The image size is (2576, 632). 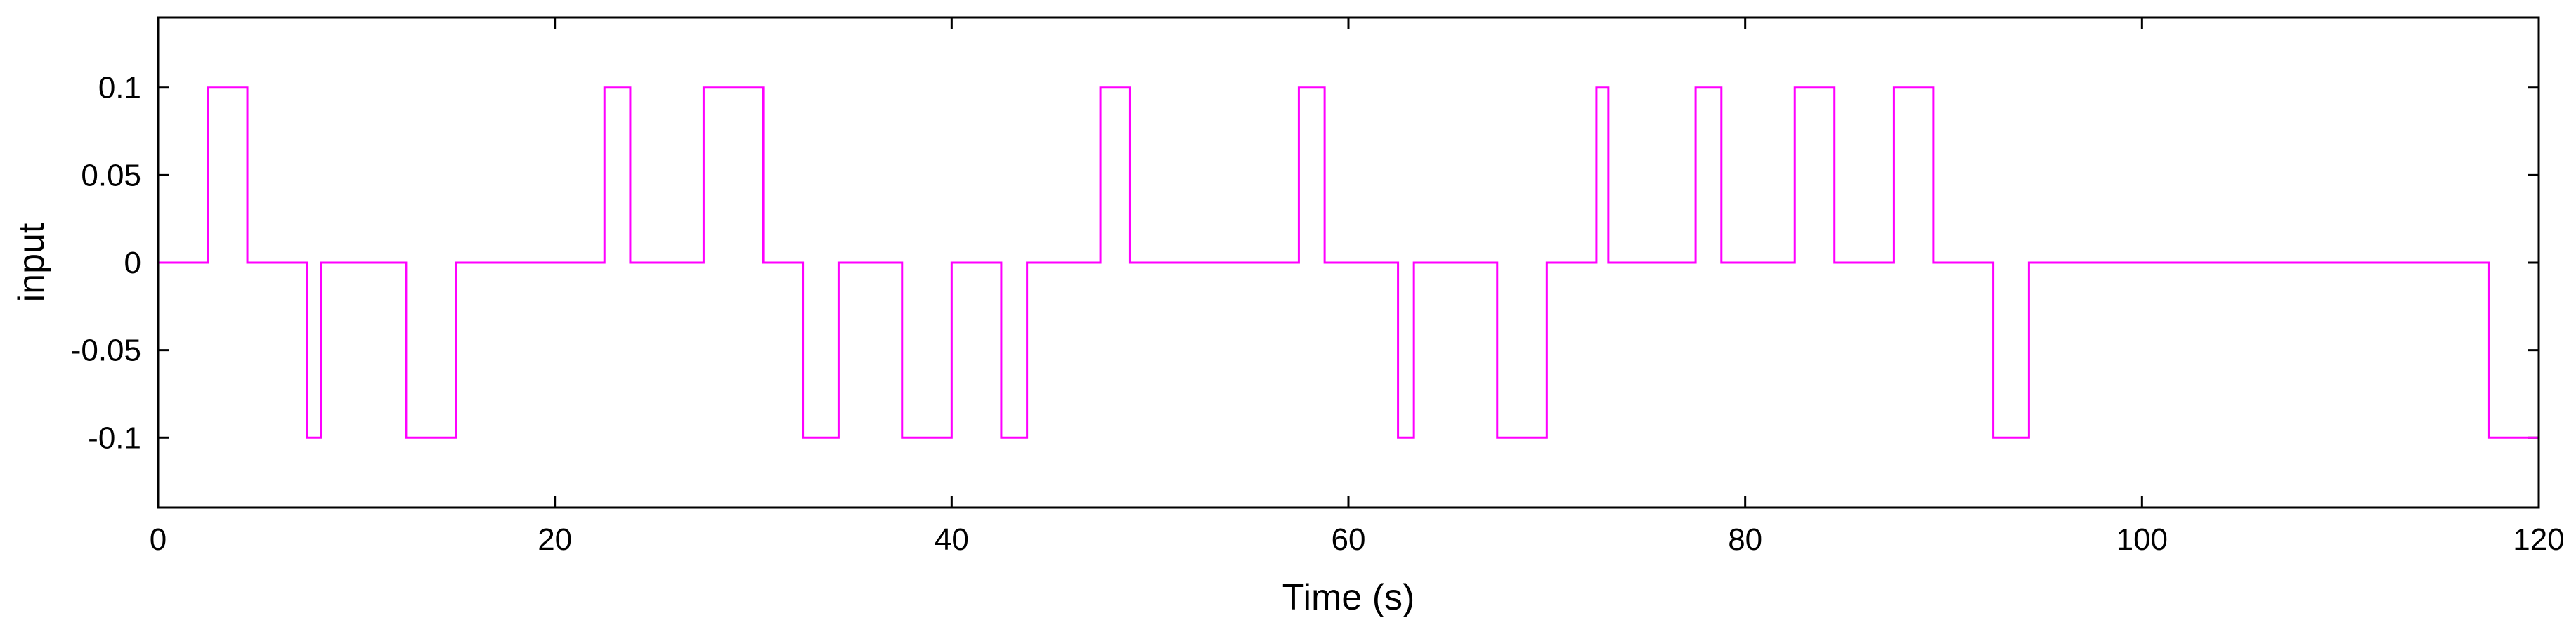 What do you see at coordinates (555, 539) in the screenshot?
I see `x-tick-label: 20` at bounding box center [555, 539].